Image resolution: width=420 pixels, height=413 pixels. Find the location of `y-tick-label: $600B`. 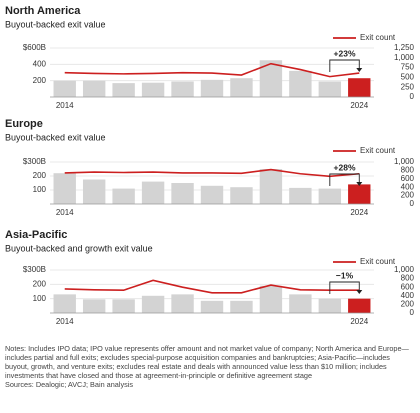

y-tick-label: $600B is located at coordinates (34, 47).